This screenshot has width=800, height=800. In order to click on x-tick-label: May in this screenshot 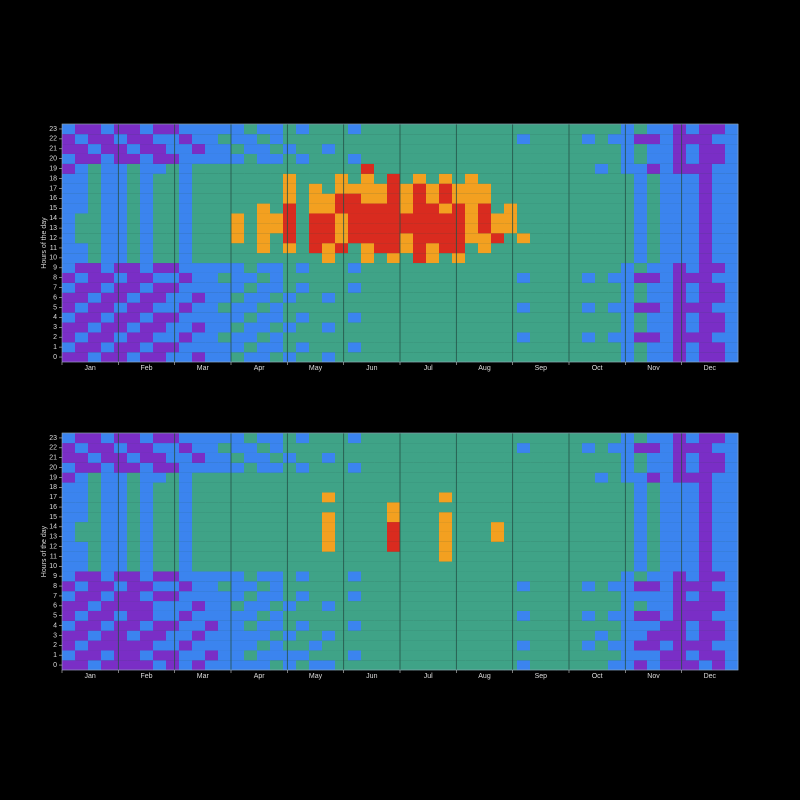, I will do `click(316, 676)`.